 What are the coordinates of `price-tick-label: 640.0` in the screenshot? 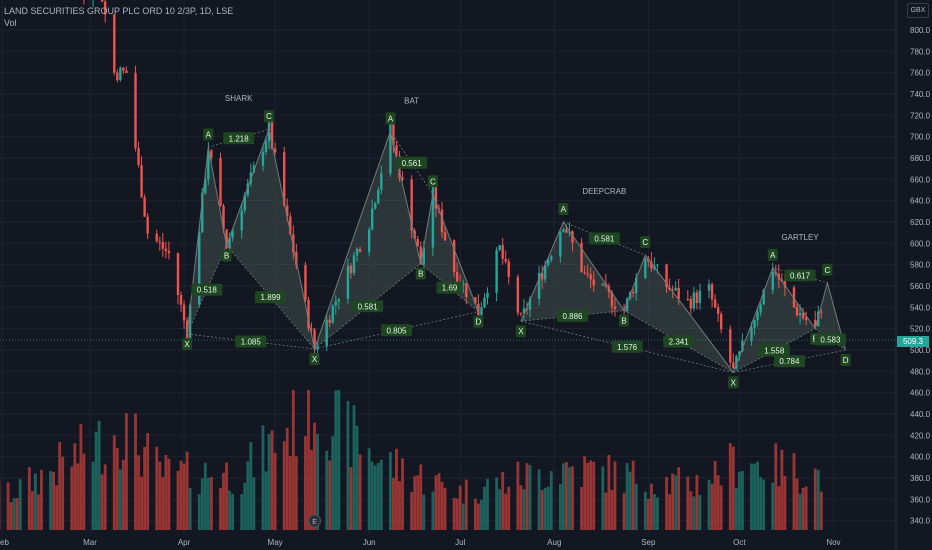 It's located at (920, 201).